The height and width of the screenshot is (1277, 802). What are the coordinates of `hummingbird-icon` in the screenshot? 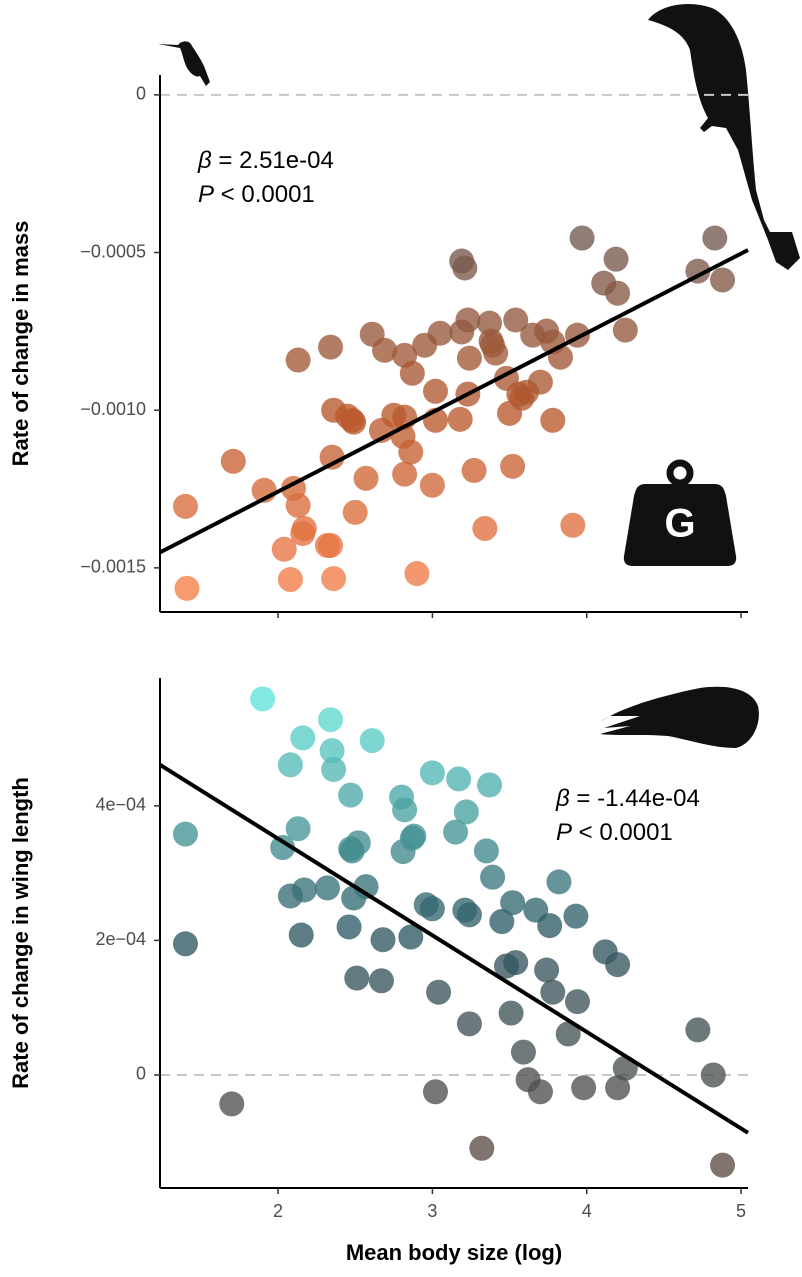 It's located at (184, 63).